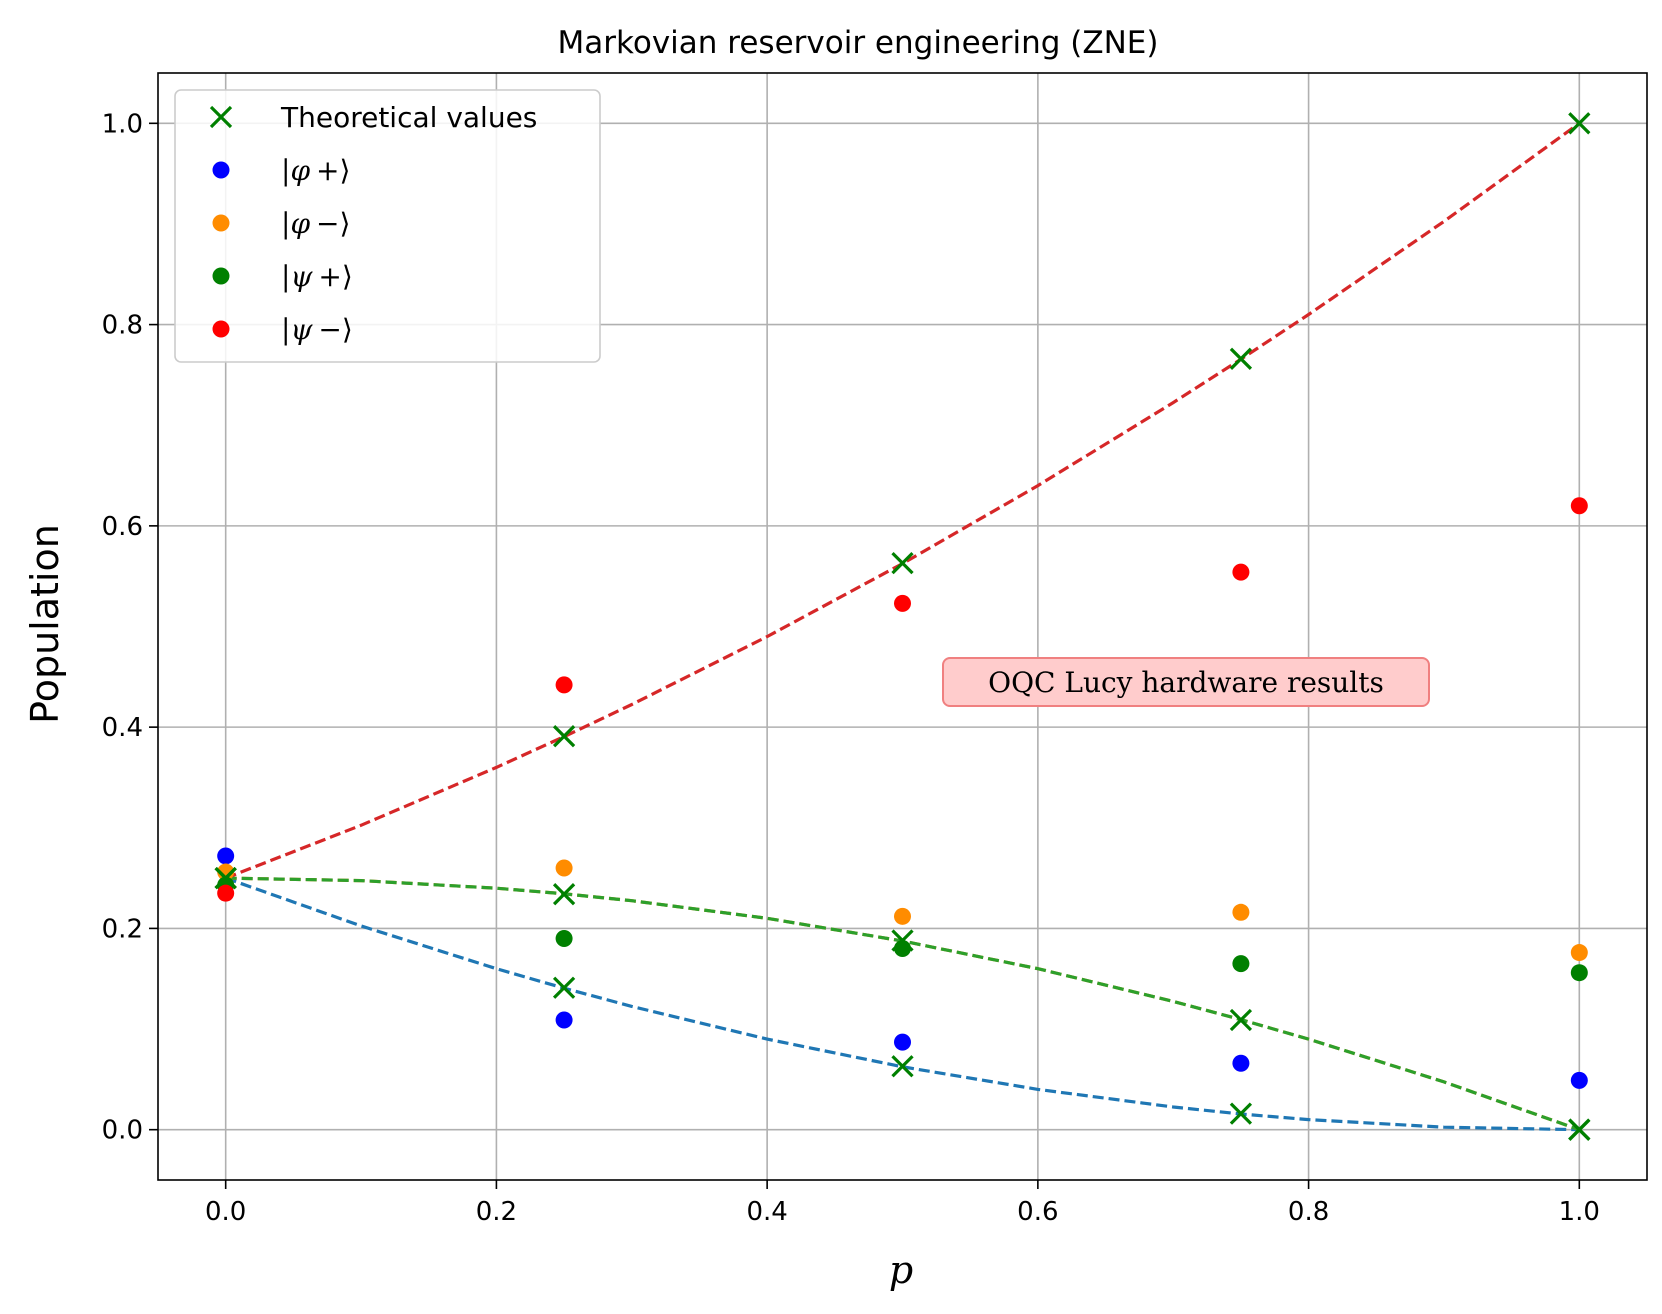  I want to click on y-axis-label: Population, so click(45, 624).